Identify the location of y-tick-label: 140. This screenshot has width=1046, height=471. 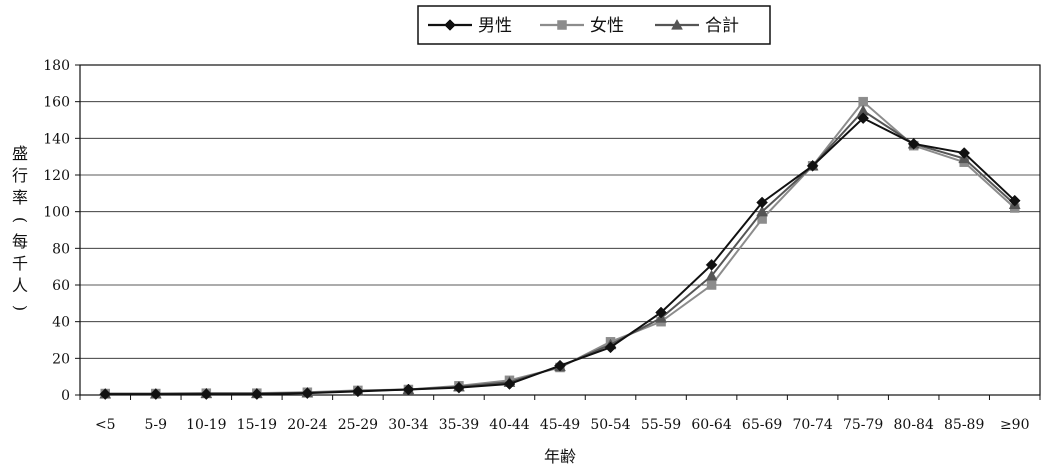
(56, 139).